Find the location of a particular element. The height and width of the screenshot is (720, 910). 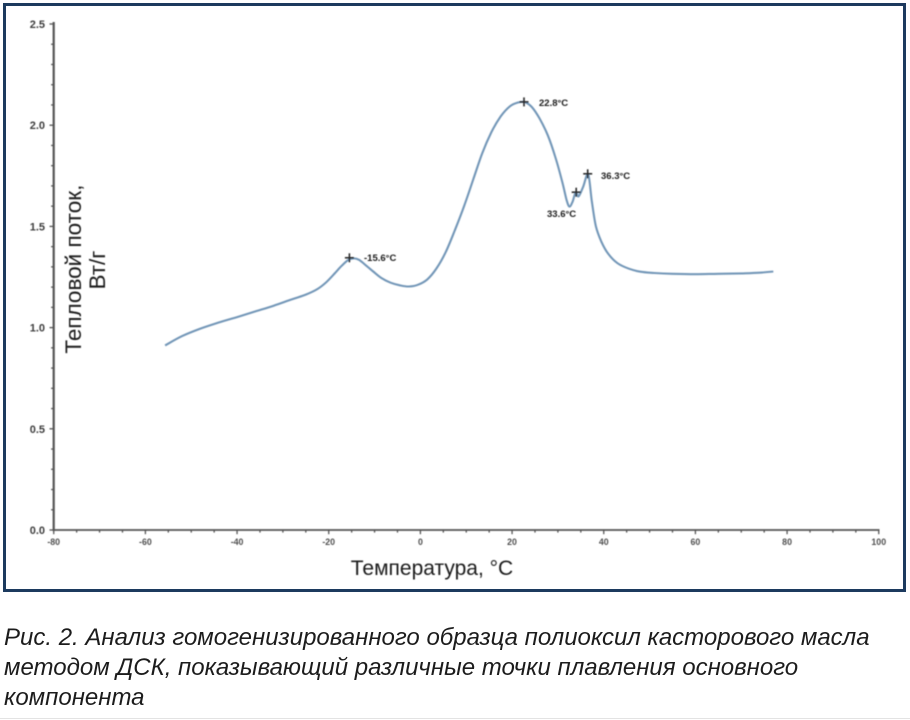

svg-text: 2.5 is located at coordinates (37, 25).